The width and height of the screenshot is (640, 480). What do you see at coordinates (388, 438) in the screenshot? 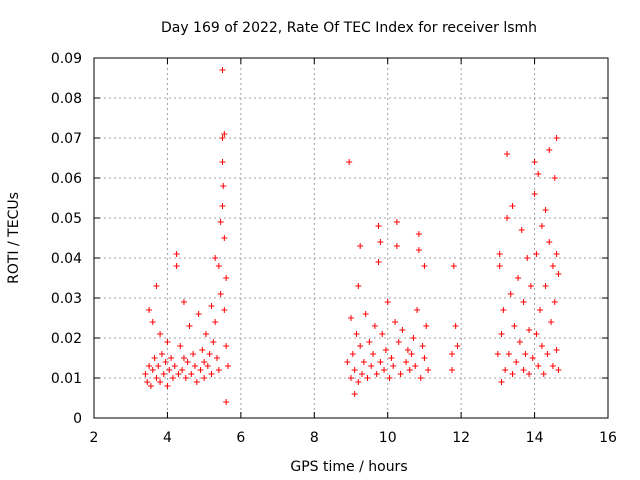
I see `x-tick-label: 10` at bounding box center [388, 438].